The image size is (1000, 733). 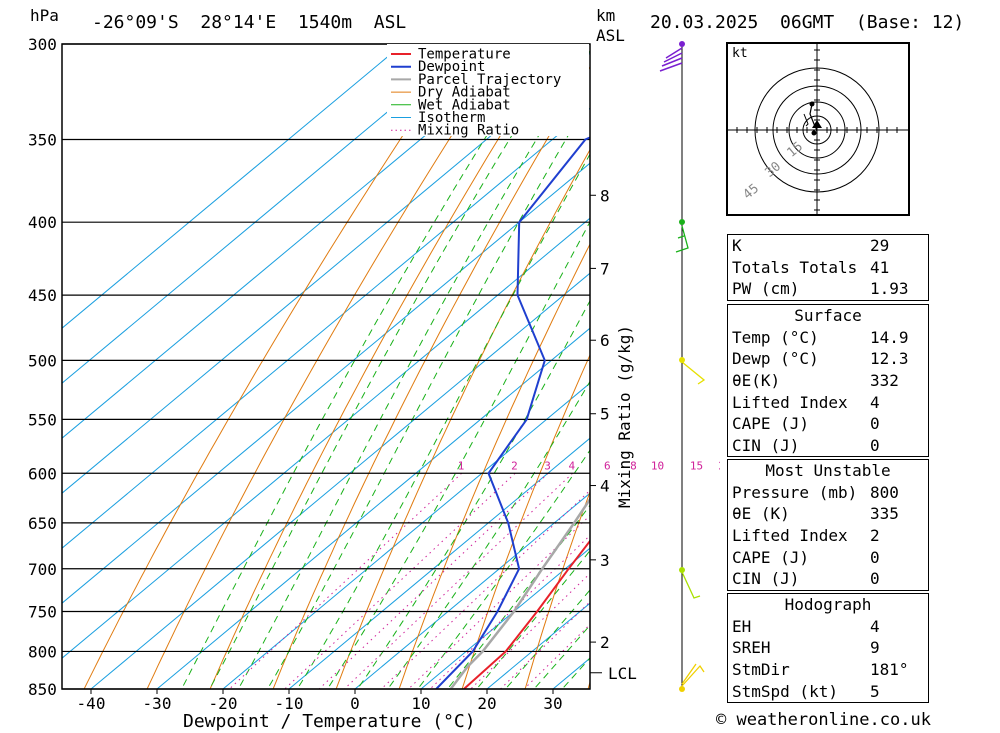 I want to click on pressure-tick-label: 500, so click(x=42, y=360).